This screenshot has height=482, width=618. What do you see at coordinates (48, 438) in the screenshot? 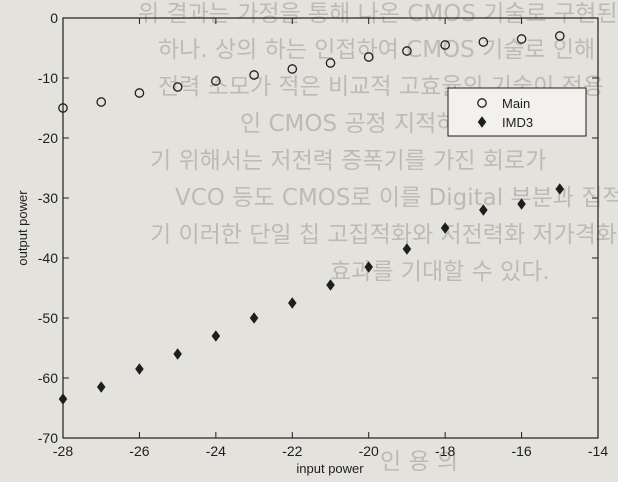
I see `y-tick-label: -70` at bounding box center [48, 438].